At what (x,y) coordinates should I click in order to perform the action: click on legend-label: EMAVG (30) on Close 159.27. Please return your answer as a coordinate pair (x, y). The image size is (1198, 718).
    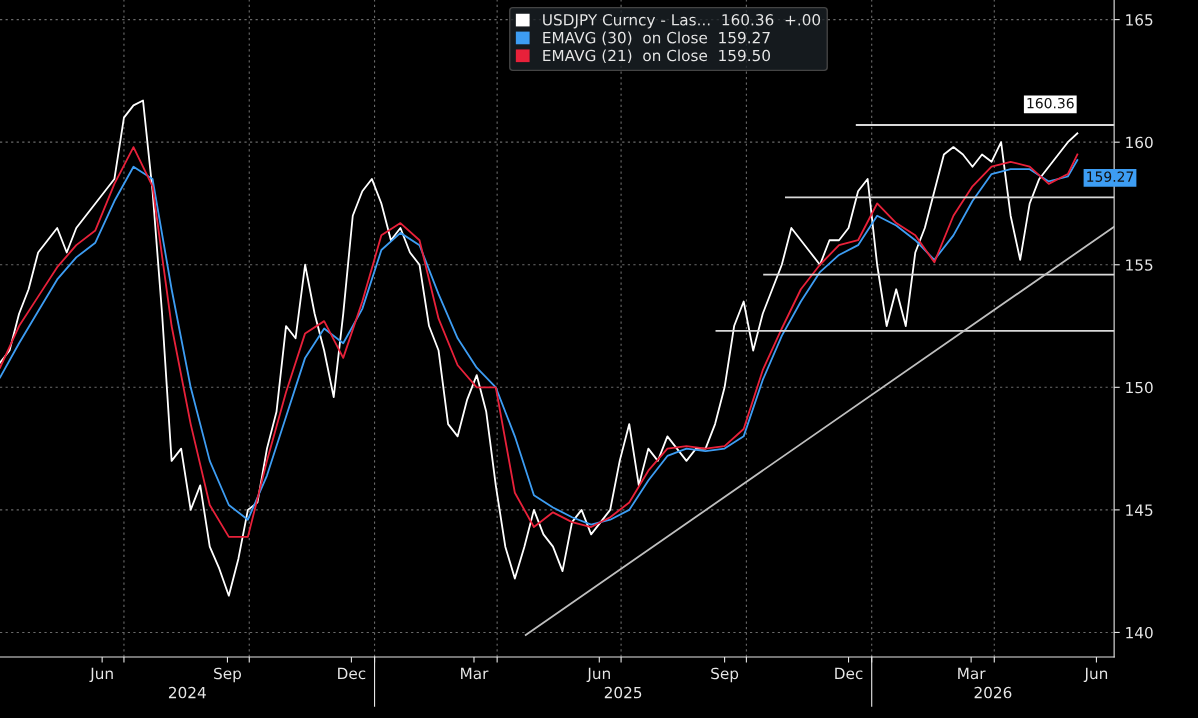
    Looking at the image, I should click on (656, 38).